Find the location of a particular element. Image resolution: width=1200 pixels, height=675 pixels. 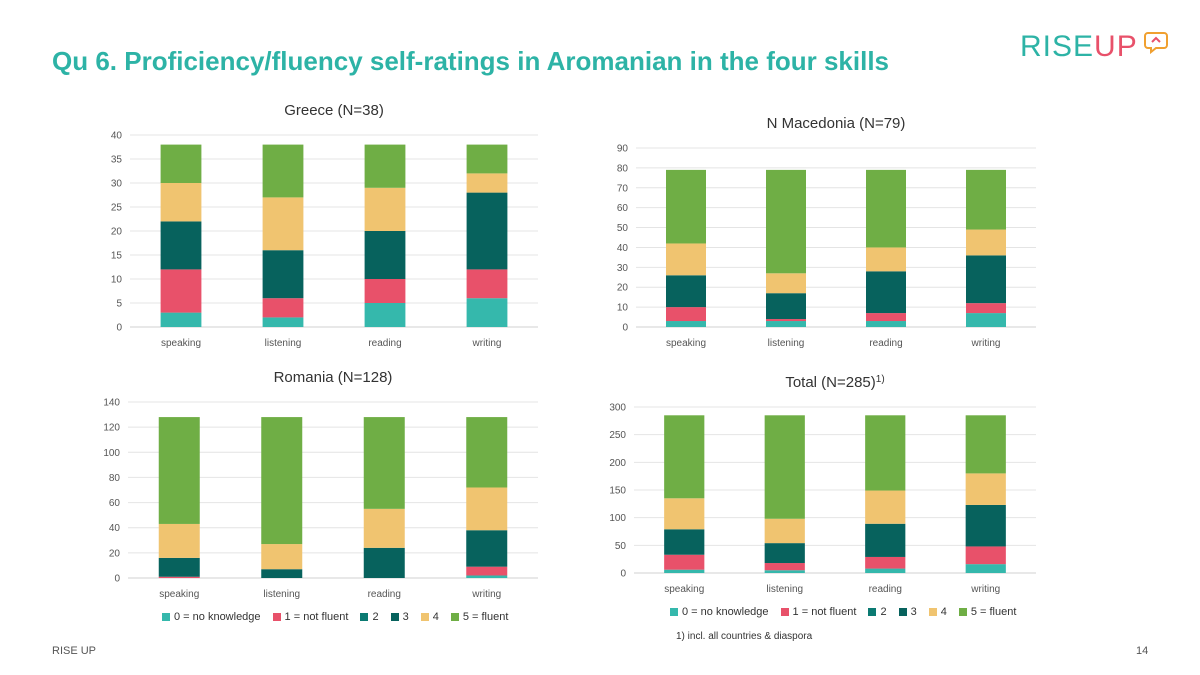

legend-label: 0 = no knowledge is located at coordinates (725, 612).